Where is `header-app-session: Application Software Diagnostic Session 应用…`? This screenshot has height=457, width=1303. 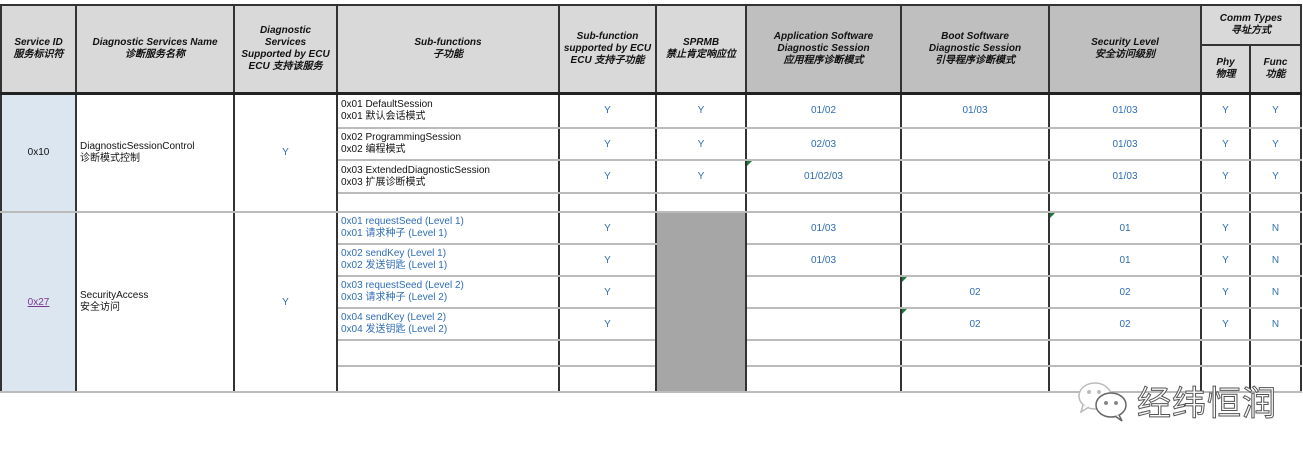
header-app-session: Application Software Diagnostic Session 应用… is located at coordinates (823, 49).